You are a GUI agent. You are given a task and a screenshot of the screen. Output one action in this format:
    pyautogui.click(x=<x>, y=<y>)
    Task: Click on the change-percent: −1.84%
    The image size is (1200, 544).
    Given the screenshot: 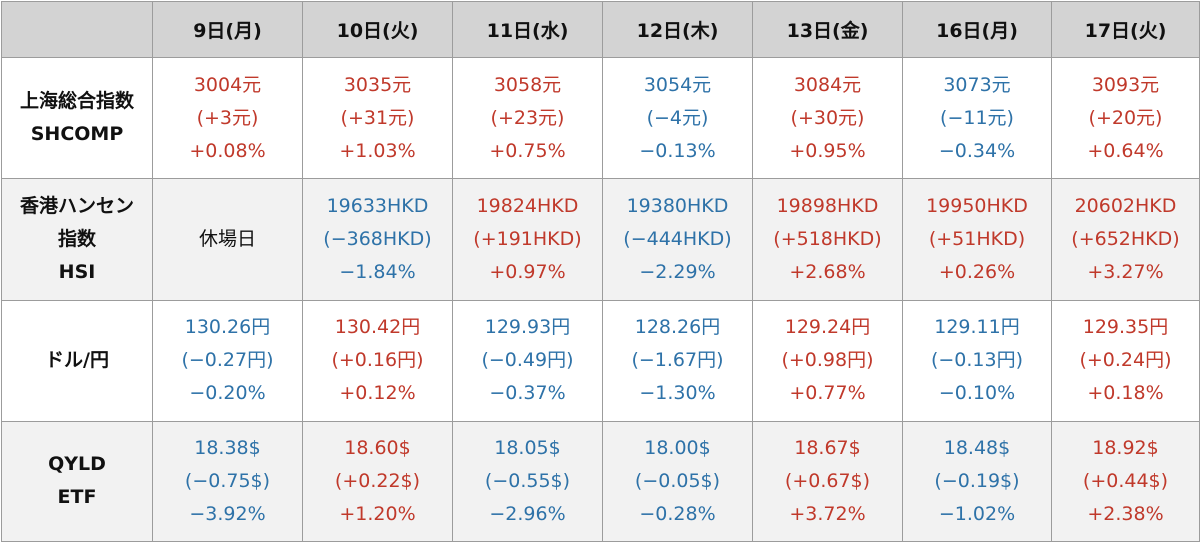 What is the action you would take?
    pyautogui.click(x=377, y=271)
    